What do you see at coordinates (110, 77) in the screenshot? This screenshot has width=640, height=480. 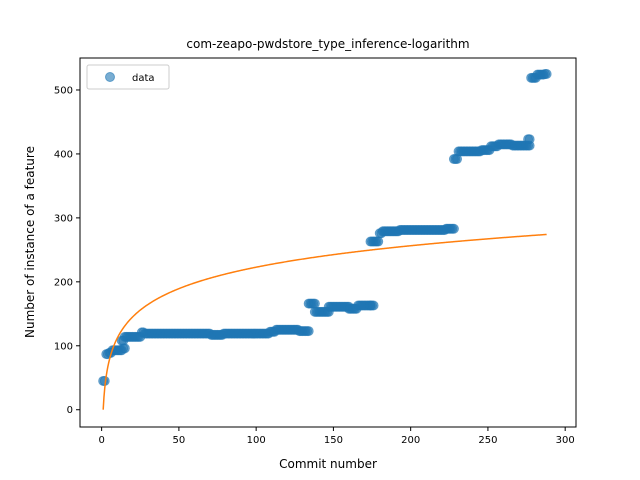 I see `legend-marker-data` at bounding box center [110, 77].